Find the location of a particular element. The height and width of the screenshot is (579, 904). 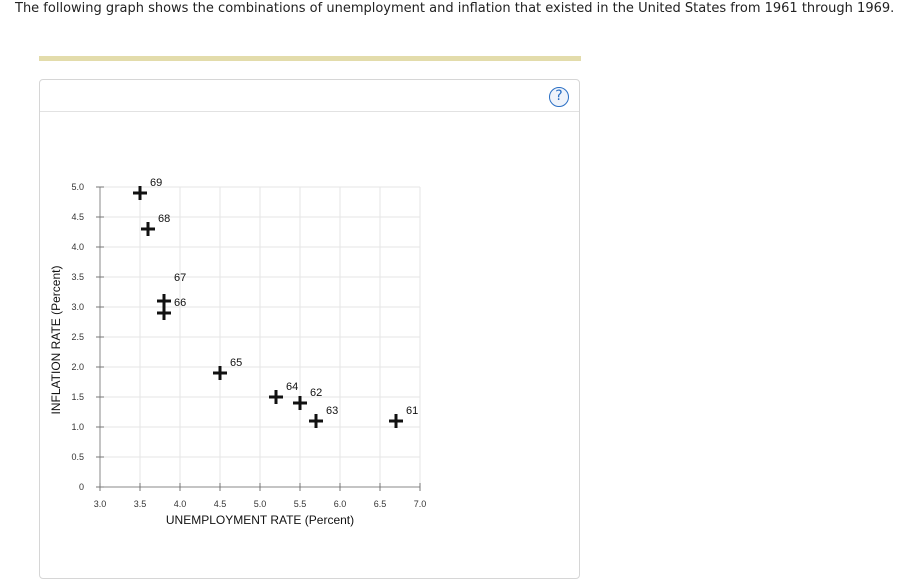

y-tick-label: 0.5 is located at coordinates (77, 457).